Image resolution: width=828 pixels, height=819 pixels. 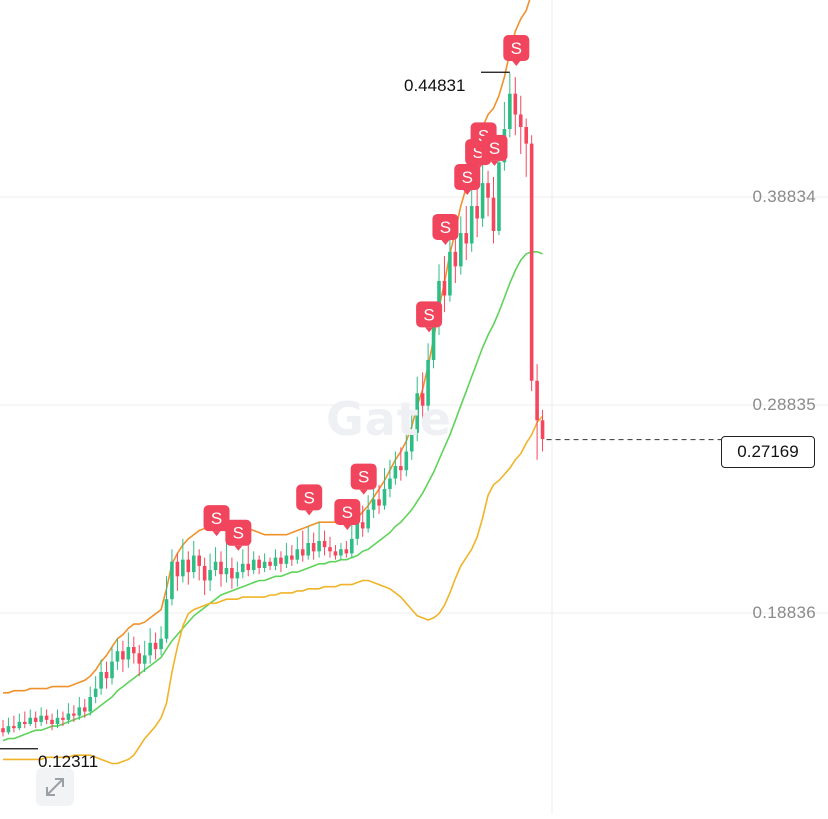 I want to click on expand-chart-button, so click(x=55, y=787).